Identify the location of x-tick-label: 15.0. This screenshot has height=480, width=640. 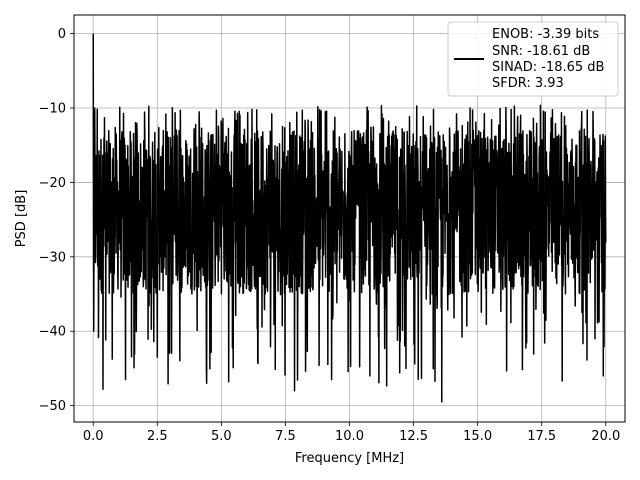
(477, 436).